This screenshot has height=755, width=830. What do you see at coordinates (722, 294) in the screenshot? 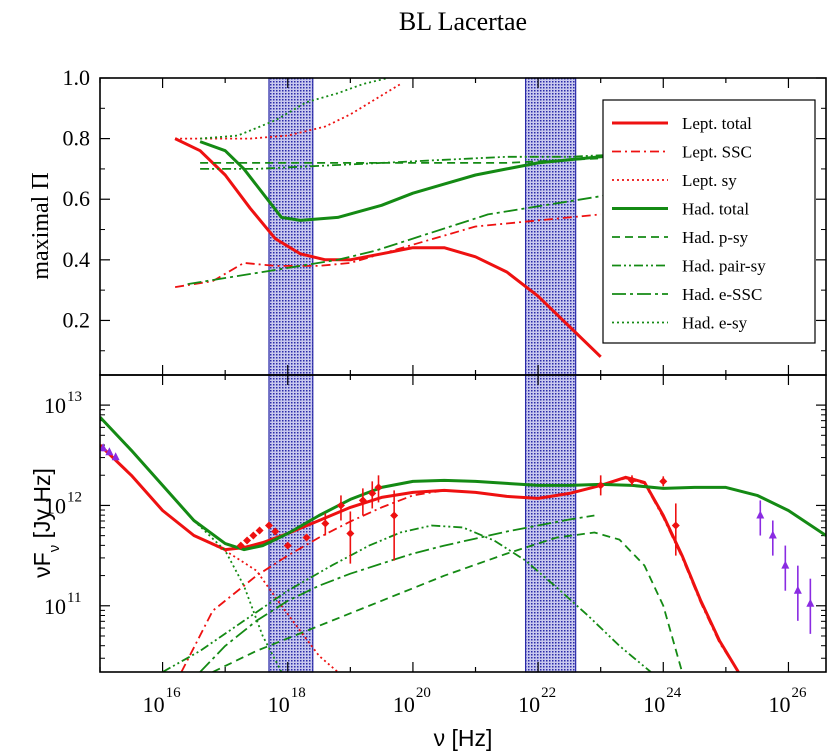
I see `legend-label: Had. e-SSC` at bounding box center [722, 294].